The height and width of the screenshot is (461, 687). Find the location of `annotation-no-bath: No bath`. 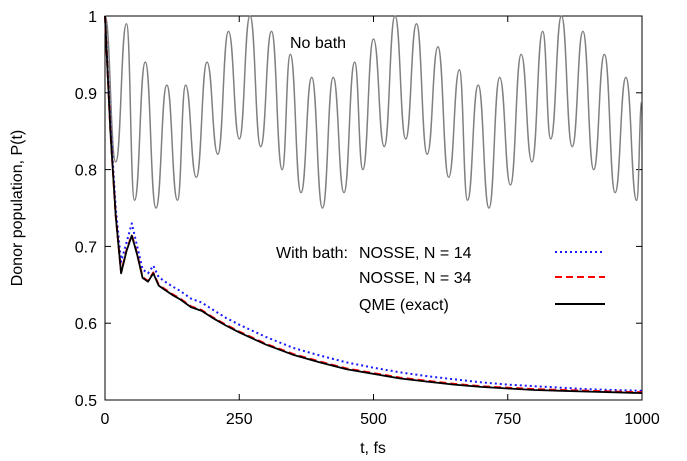

annotation-no-bath: No bath is located at coordinates (318, 43).